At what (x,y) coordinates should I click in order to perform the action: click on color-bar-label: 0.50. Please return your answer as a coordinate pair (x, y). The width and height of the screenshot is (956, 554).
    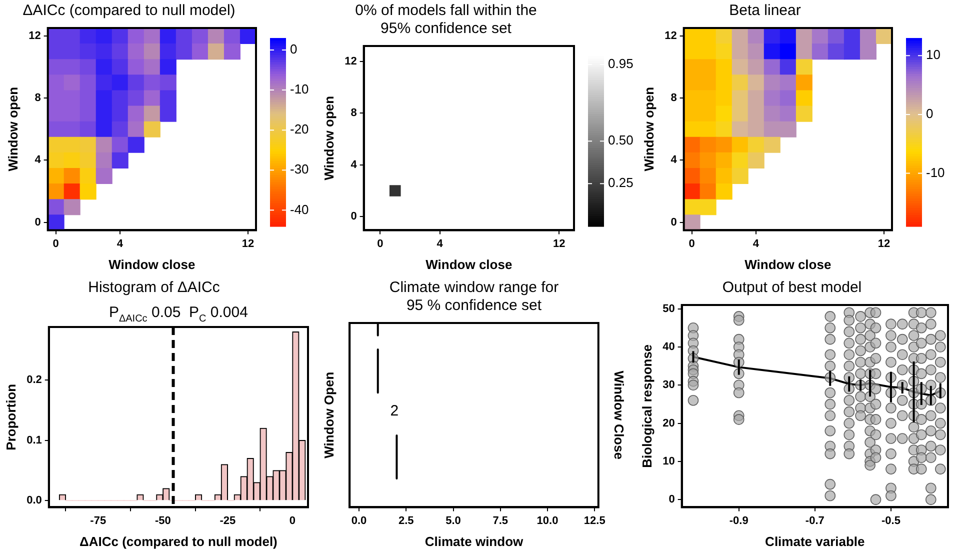
    Looking at the image, I should click on (621, 140).